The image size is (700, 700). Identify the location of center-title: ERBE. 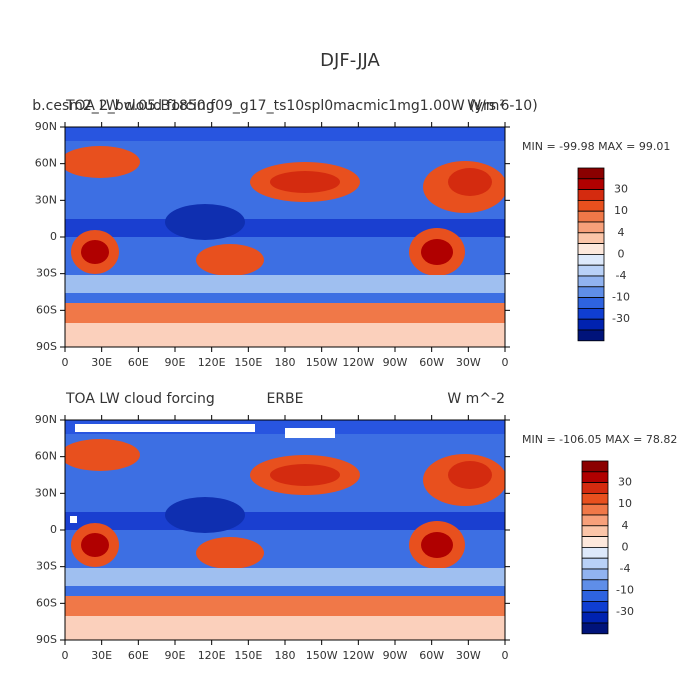
(284, 399).